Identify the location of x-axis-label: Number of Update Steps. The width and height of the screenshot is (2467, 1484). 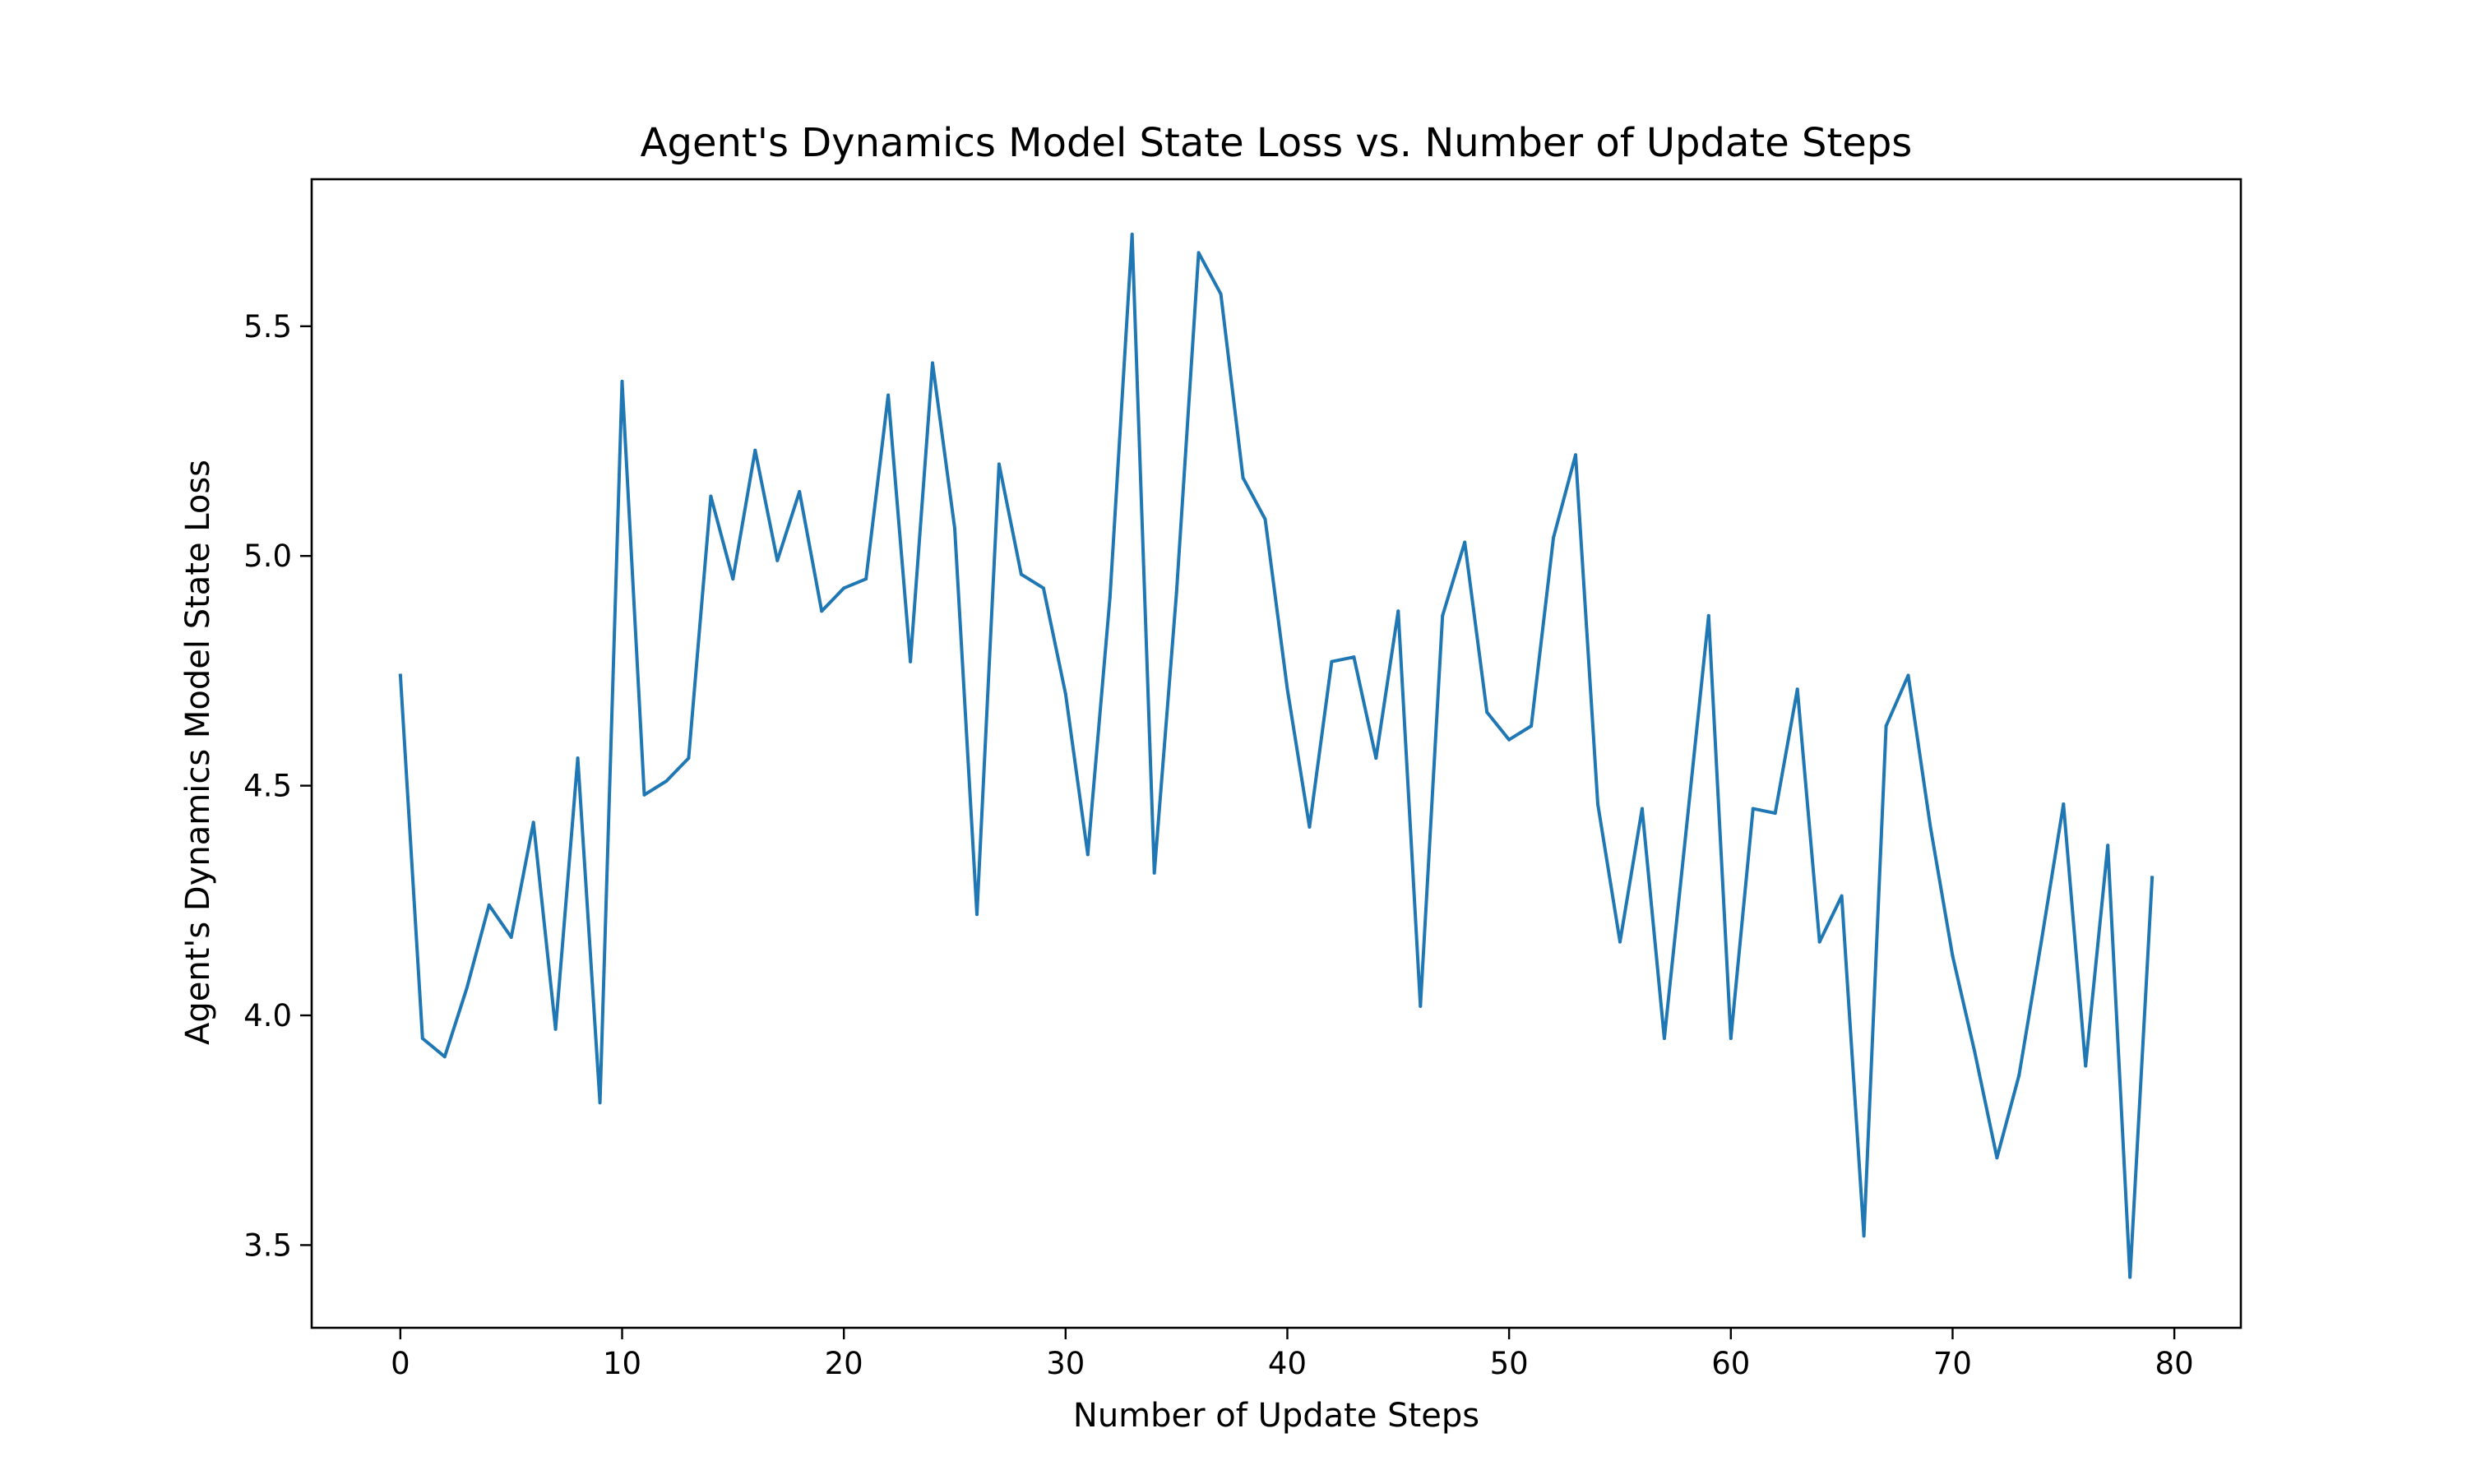
(1276, 1416).